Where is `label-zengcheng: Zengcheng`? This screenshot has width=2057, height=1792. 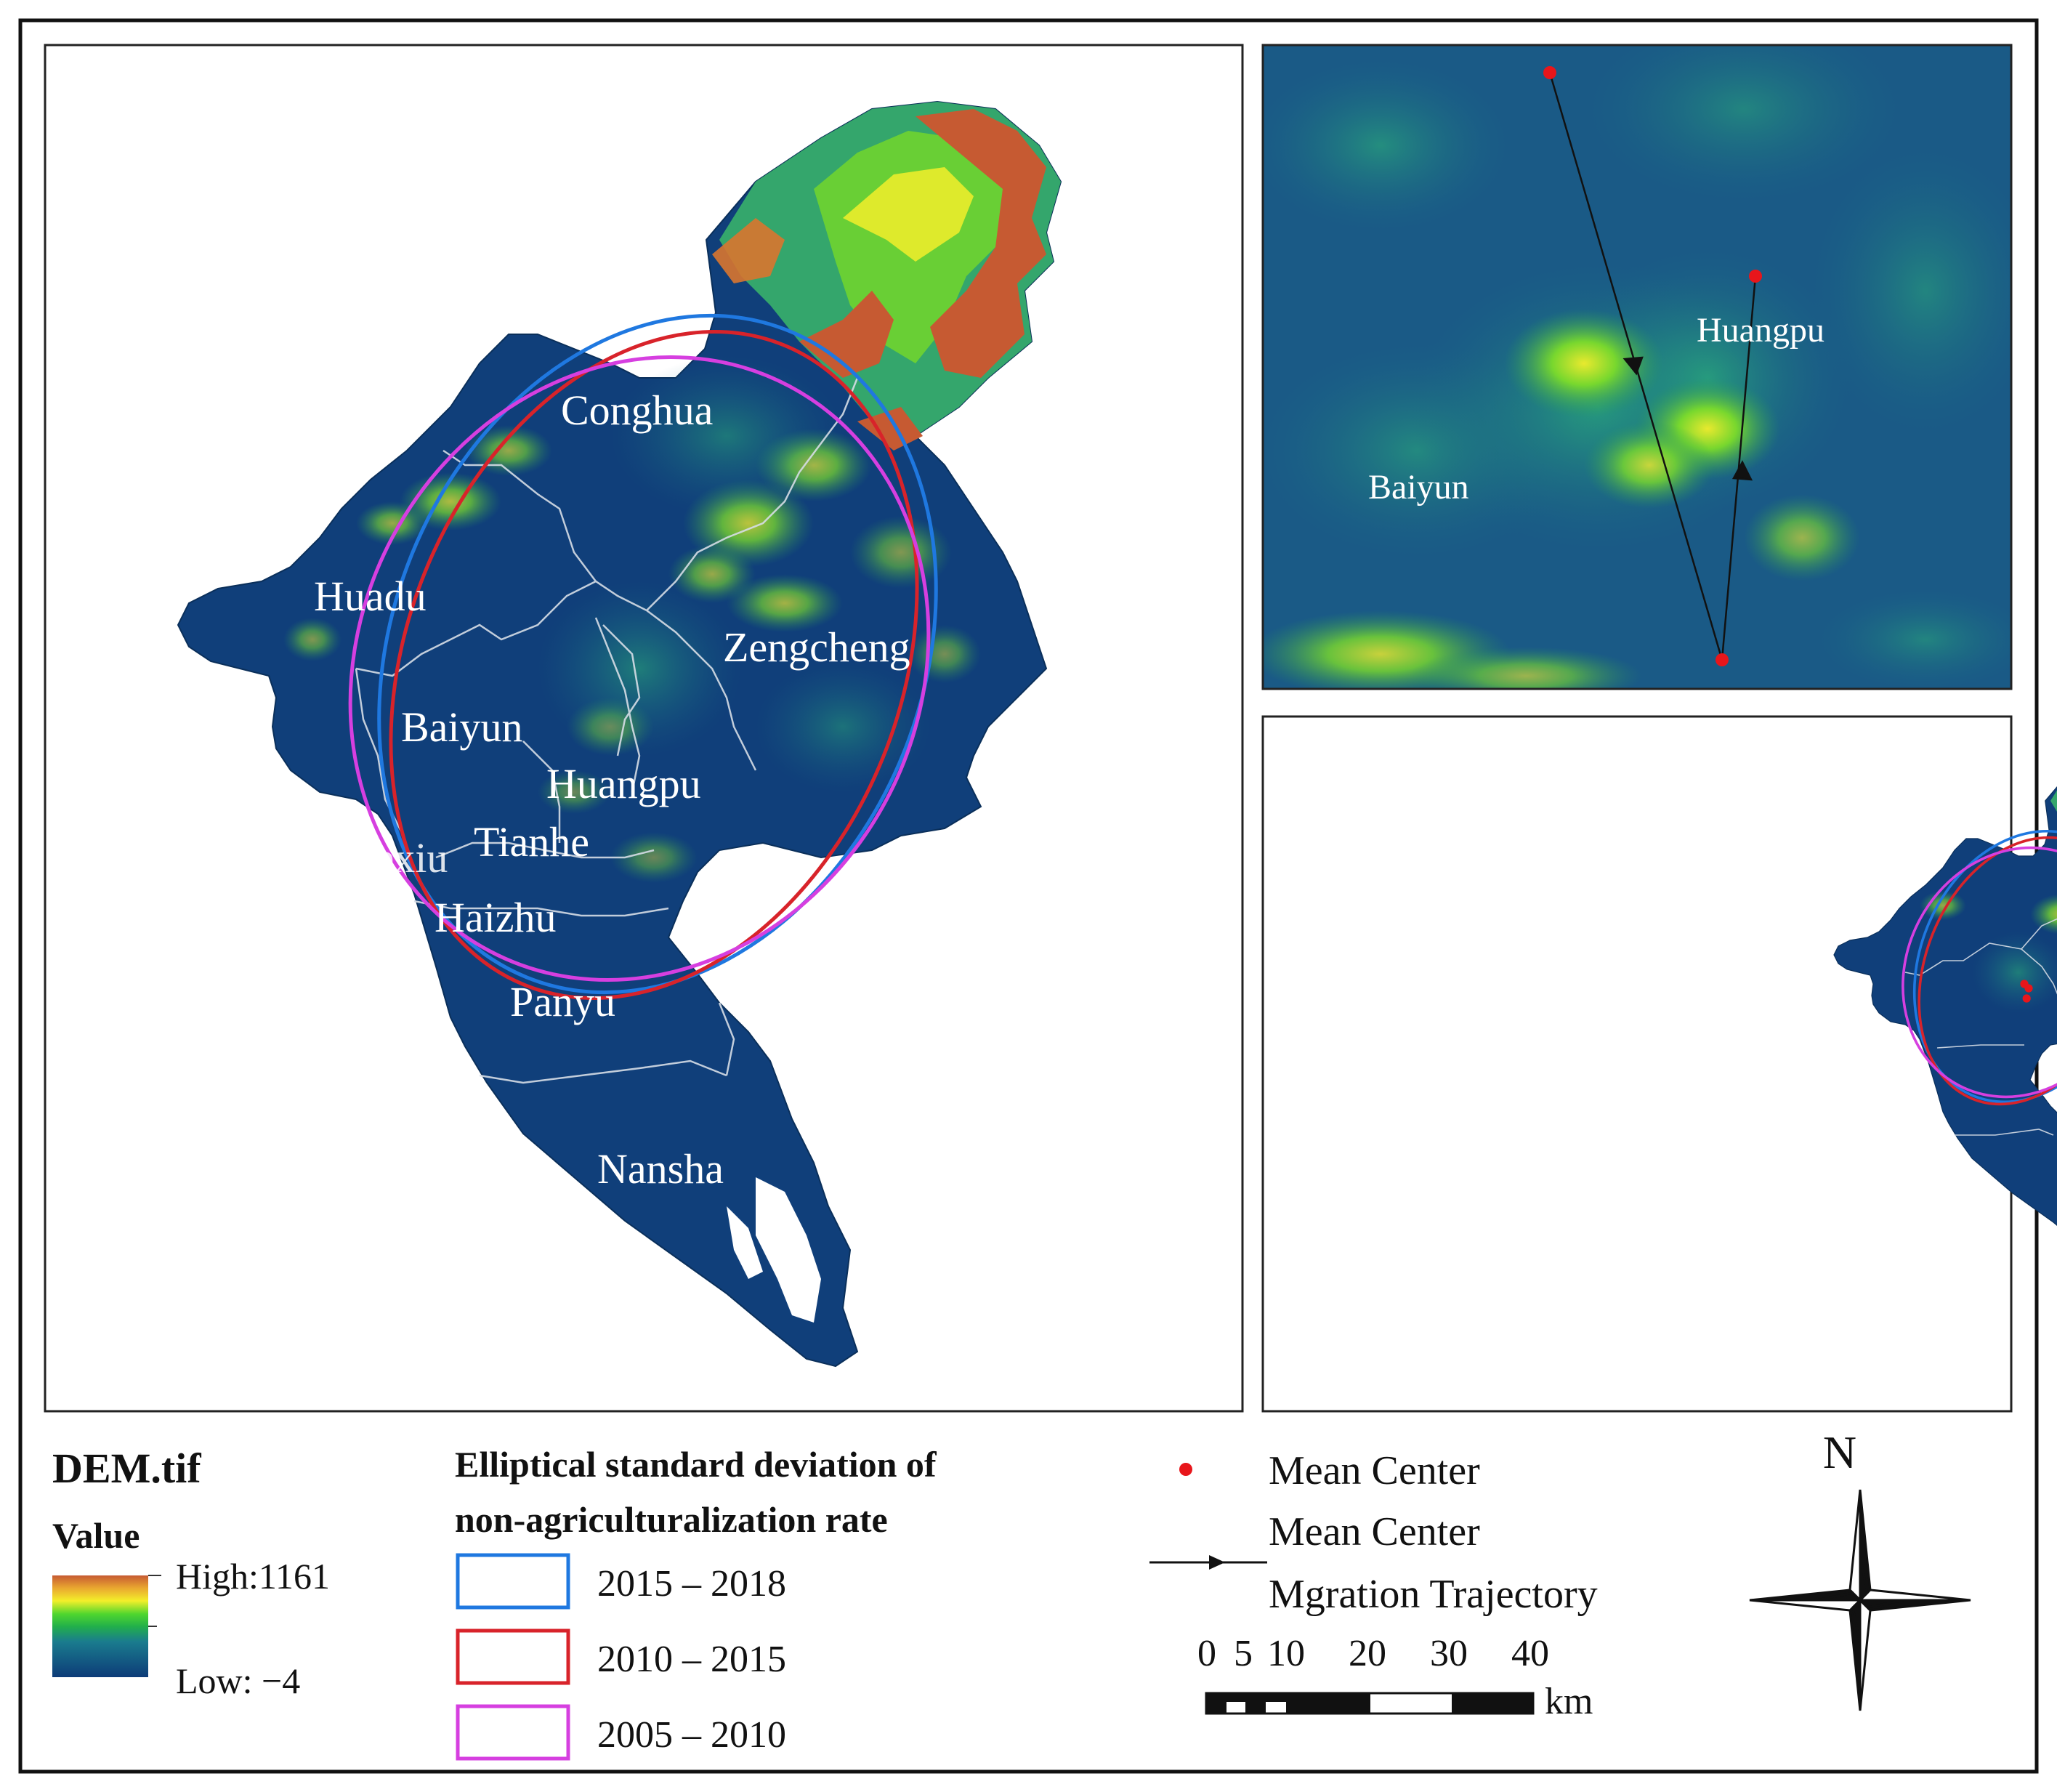 label-zengcheng: Zengcheng is located at coordinates (816, 647).